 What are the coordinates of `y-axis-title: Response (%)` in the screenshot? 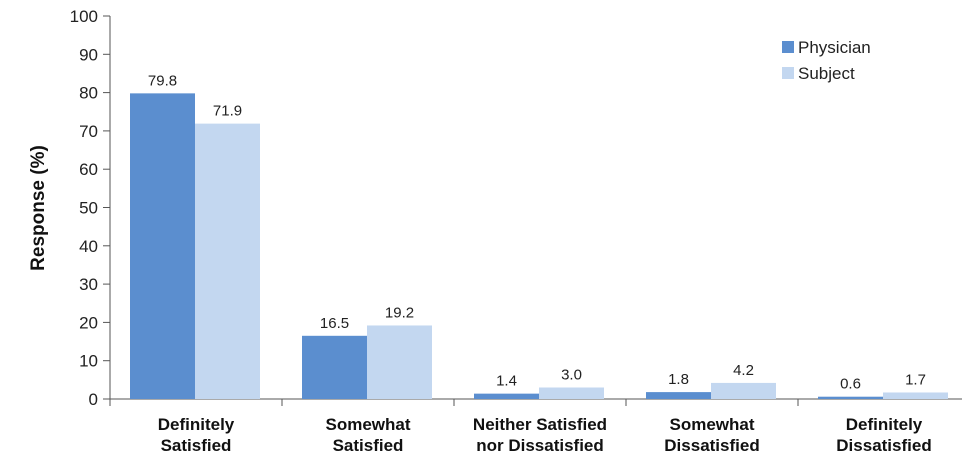 It's located at (38, 208).